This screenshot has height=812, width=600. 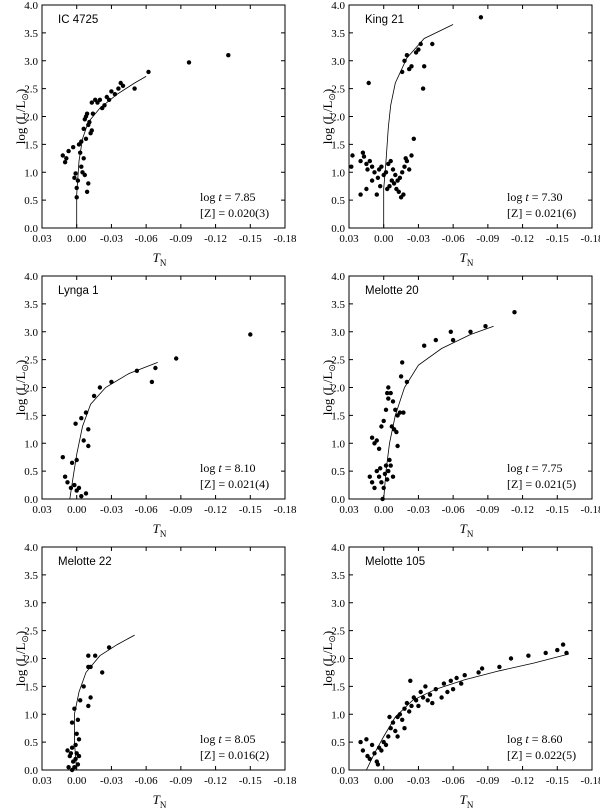 What do you see at coordinates (227, 739) in the screenshot?
I see `log-age-label: log t = 8.05` at bounding box center [227, 739].